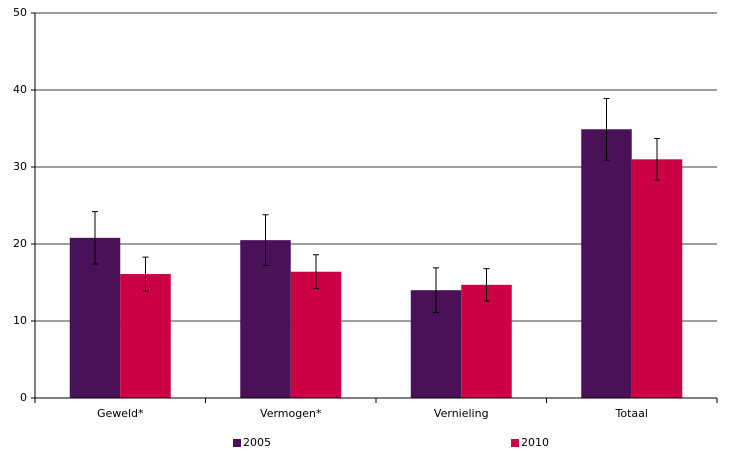 This screenshot has width=731, height=453. Describe the element at coordinates (23, 397) in the screenshot. I see `y-tick-label: 0` at that location.